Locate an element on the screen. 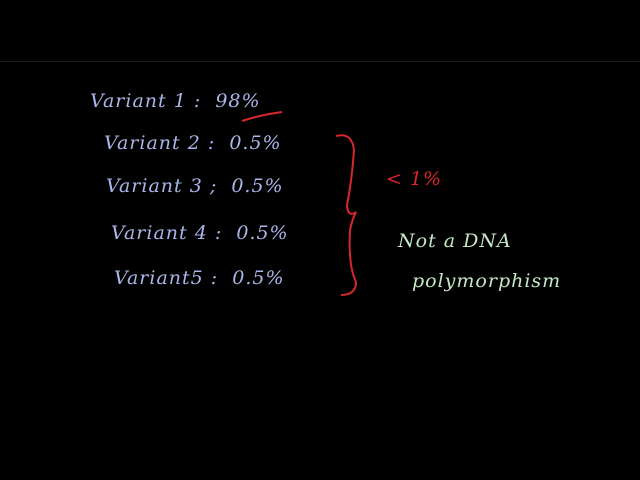 This screenshot has height=480, width=640. variant-label: Variant 2 : is located at coordinates (160, 143).